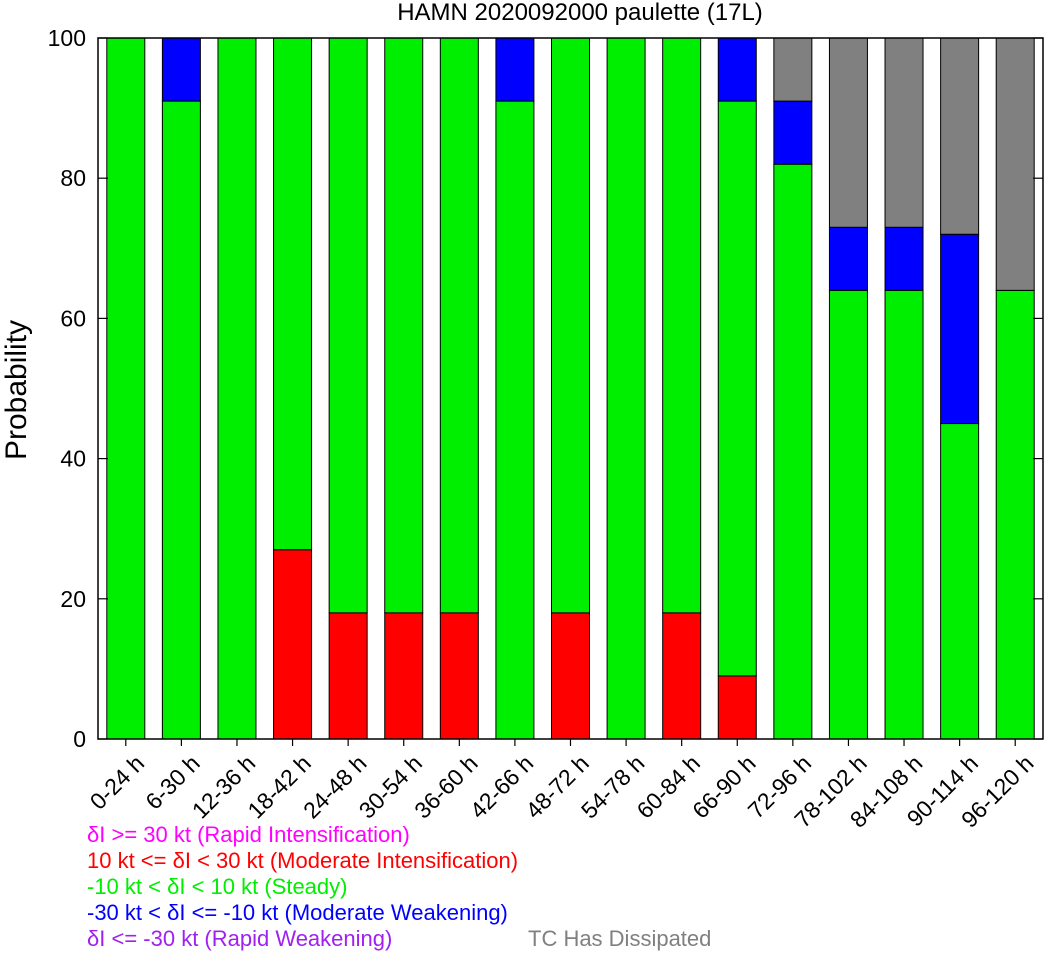  I want to click on y-axis-label: Probability, so click(16, 390).